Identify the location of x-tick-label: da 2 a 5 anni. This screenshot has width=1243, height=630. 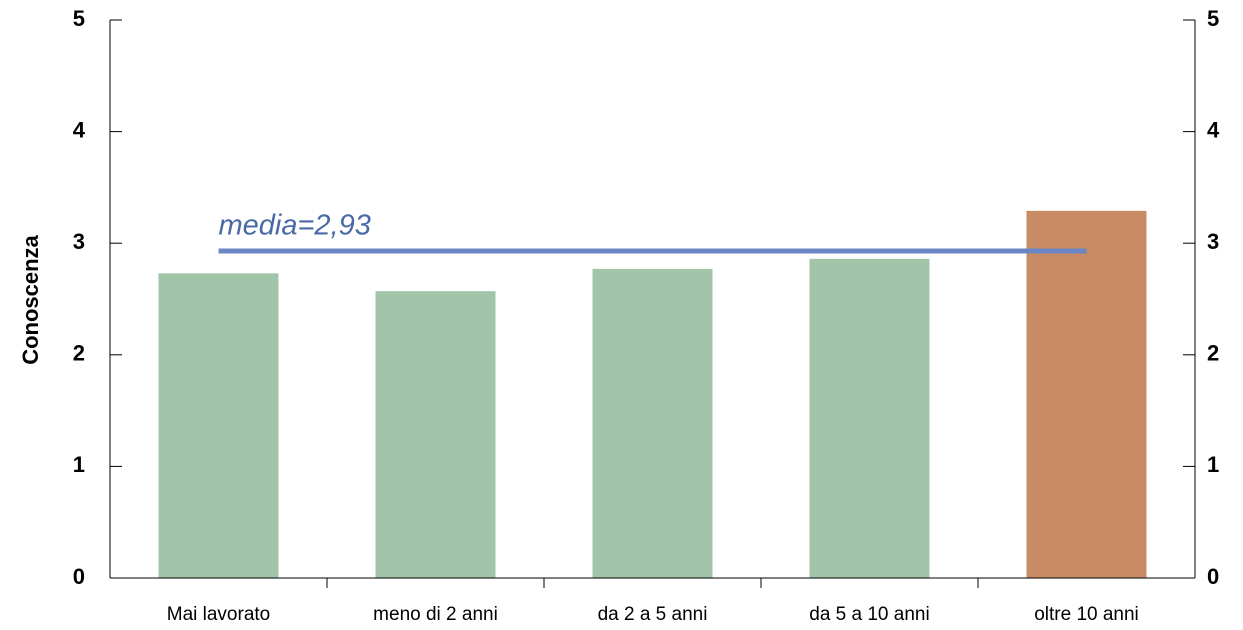
(653, 614).